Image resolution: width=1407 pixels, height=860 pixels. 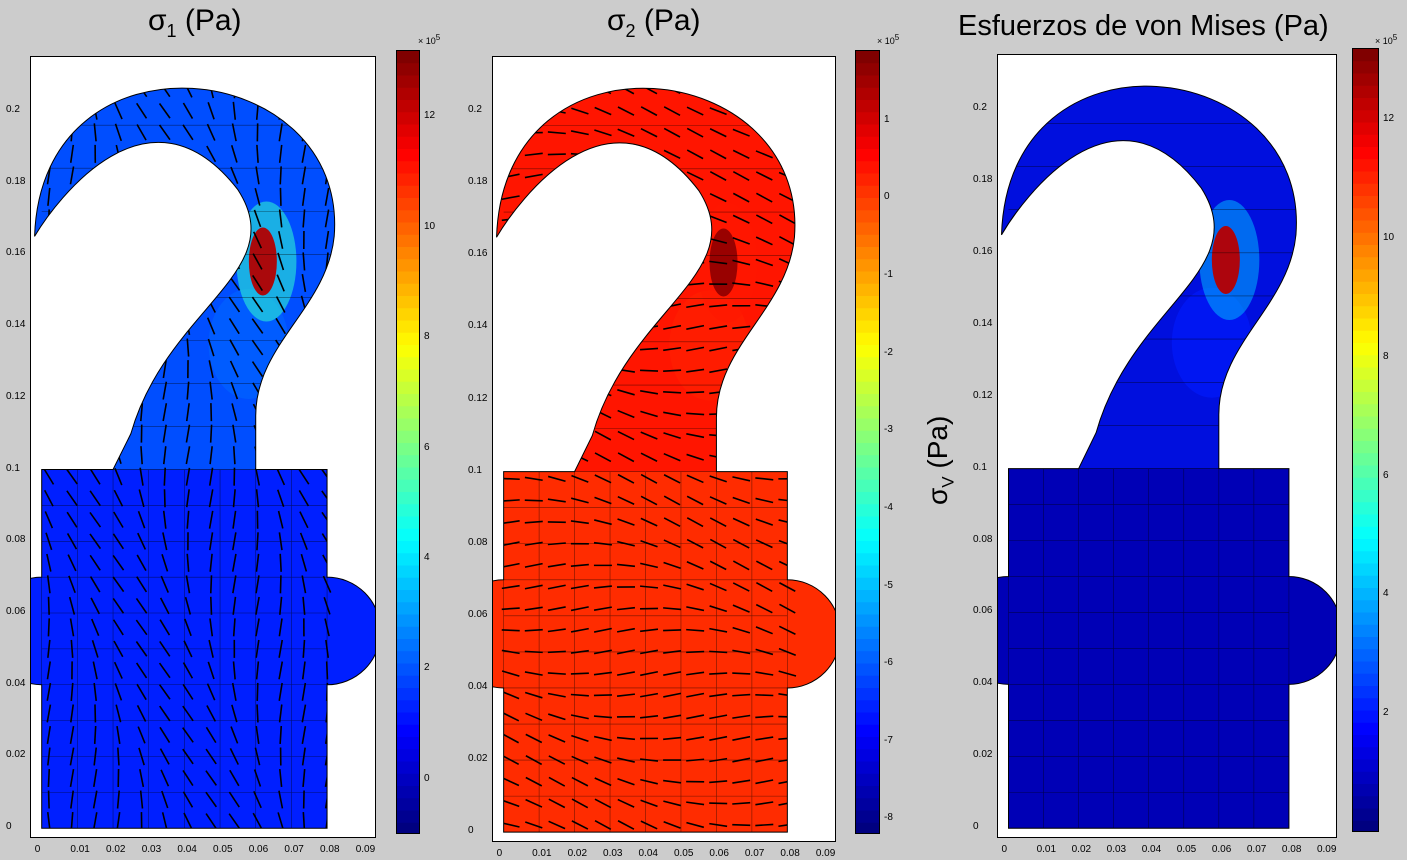 What do you see at coordinates (209, 20) in the screenshot?
I see `panel1-title-unit: (Pa)` at bounding box center [209, 20].